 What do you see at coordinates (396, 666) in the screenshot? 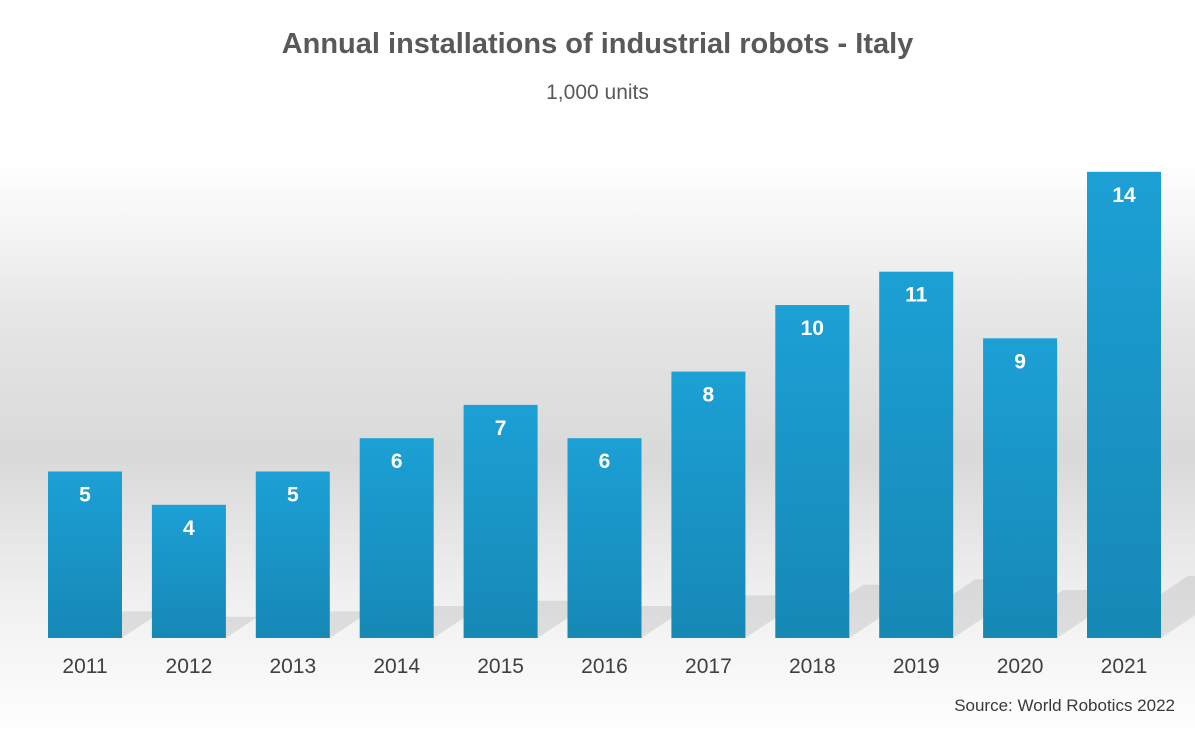
I see `x-tick-label-2014: 2014` at bounding box center [396, 666].